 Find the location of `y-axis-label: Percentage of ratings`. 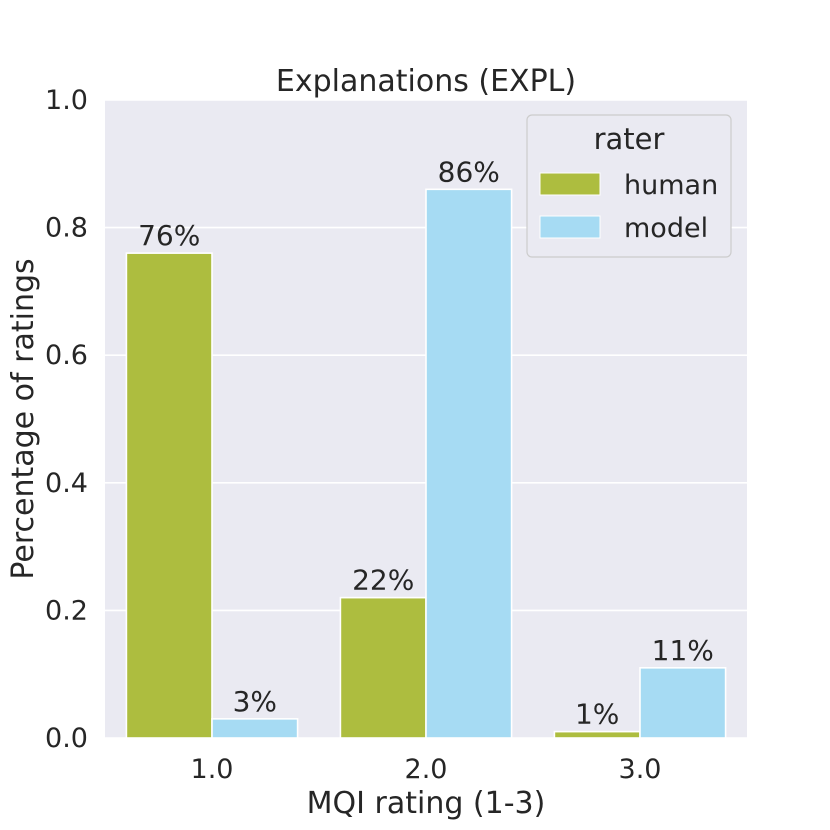

y-axis-label: Percentage of ratings is located at coordinates (23, 418).